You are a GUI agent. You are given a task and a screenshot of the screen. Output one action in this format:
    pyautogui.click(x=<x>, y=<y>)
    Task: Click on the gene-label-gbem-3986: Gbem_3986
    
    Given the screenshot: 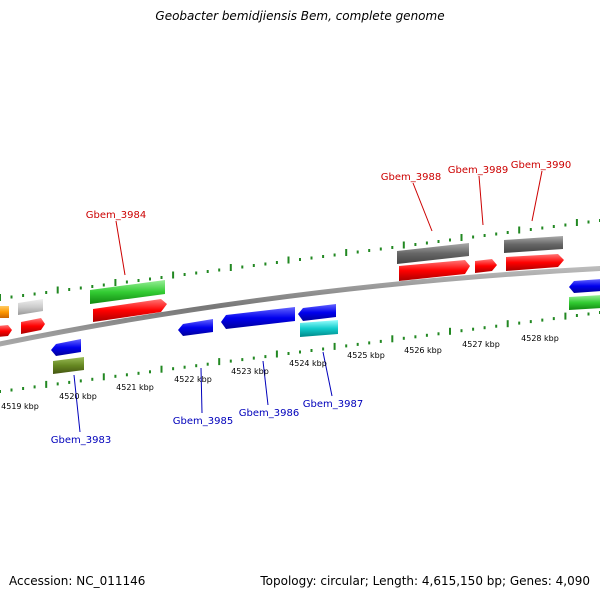 What is the action you would take?
    pyautogui.click(x=269, y=413)
    